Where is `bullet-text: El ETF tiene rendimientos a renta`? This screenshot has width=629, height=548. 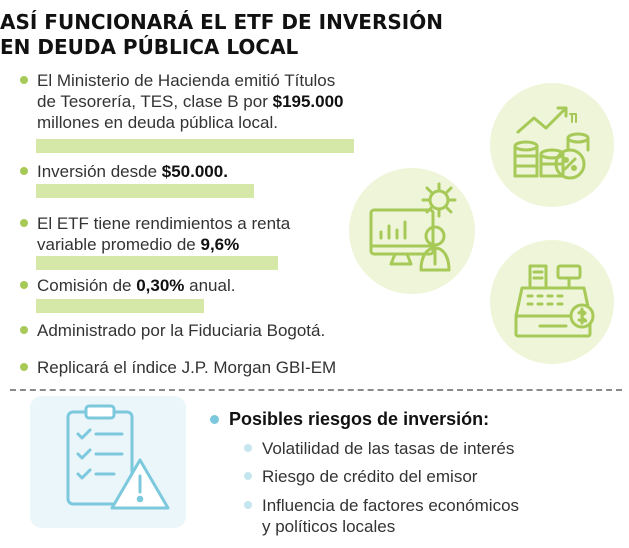 bullet-text: El ETF tiene rendimientos a renta is located at coordinates (164, 223).